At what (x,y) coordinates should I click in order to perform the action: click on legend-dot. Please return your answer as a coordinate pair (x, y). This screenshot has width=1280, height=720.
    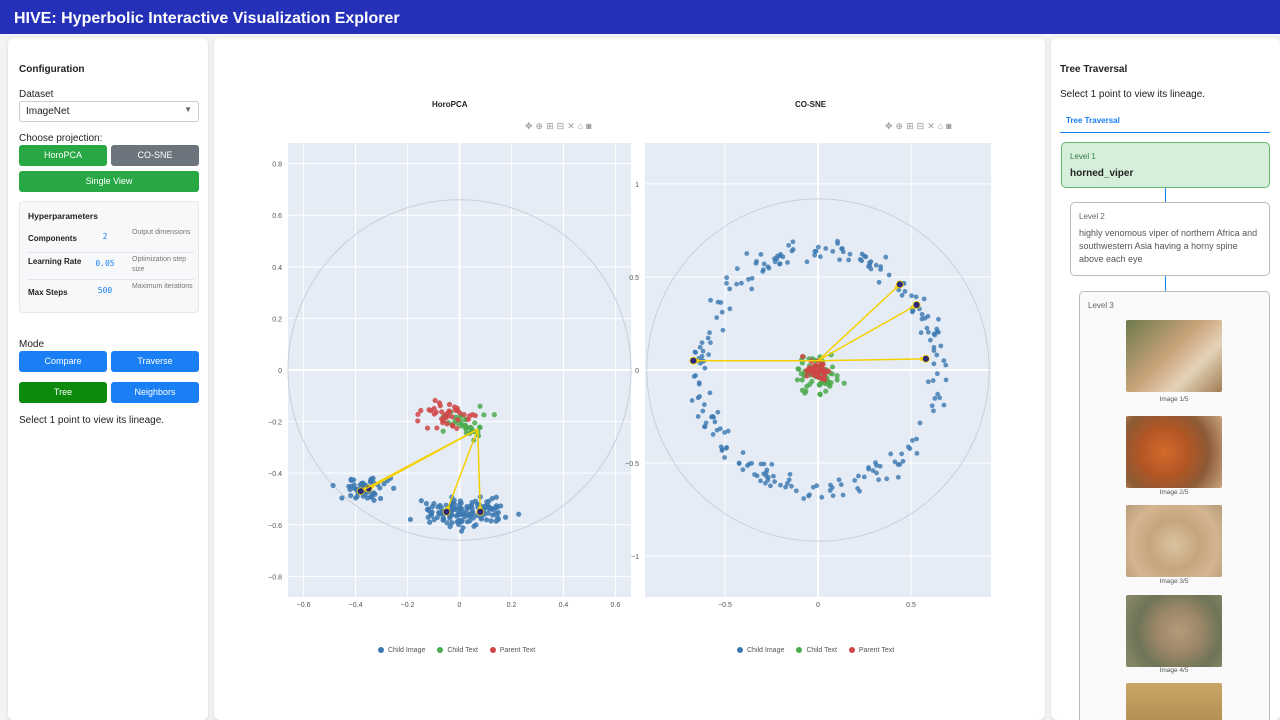
    Looking at the image, I should click on (799, 650).